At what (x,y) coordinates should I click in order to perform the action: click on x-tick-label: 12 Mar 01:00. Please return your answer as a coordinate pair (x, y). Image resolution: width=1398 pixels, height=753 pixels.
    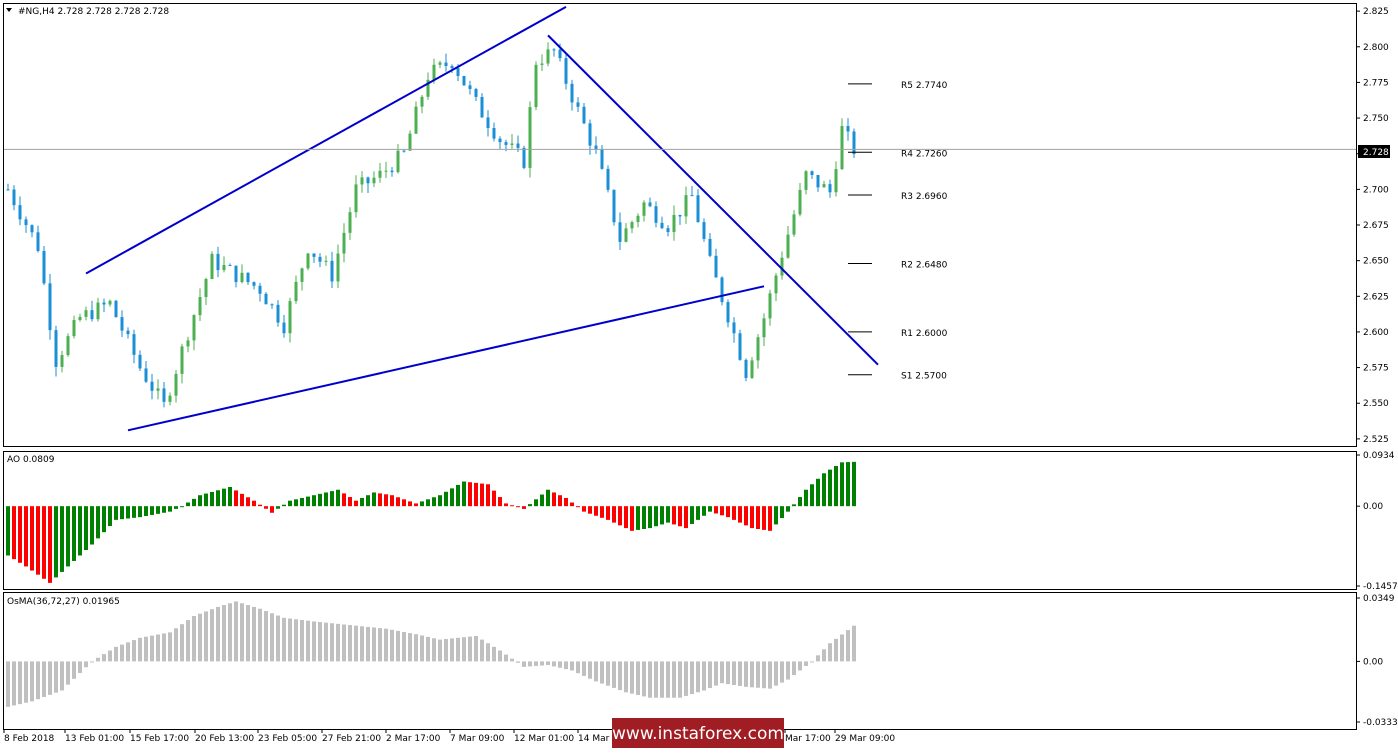
    Looking at the image, I should click on (544, 739).